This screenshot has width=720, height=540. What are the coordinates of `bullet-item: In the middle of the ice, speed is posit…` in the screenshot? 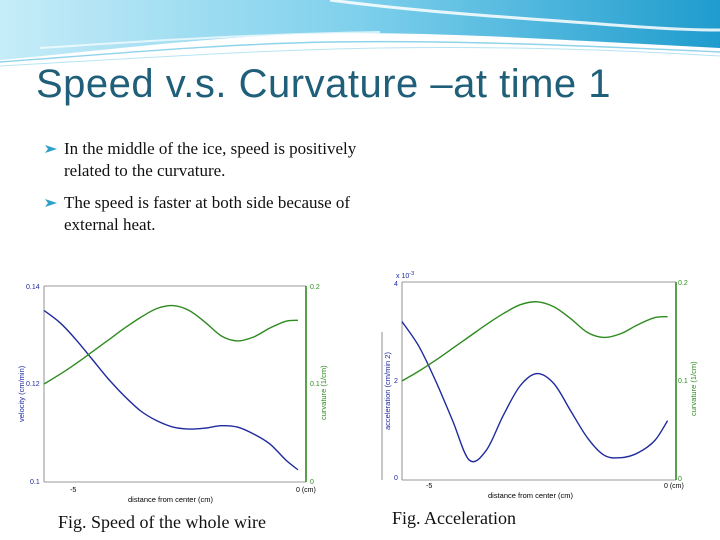 It's located at (209, 160).